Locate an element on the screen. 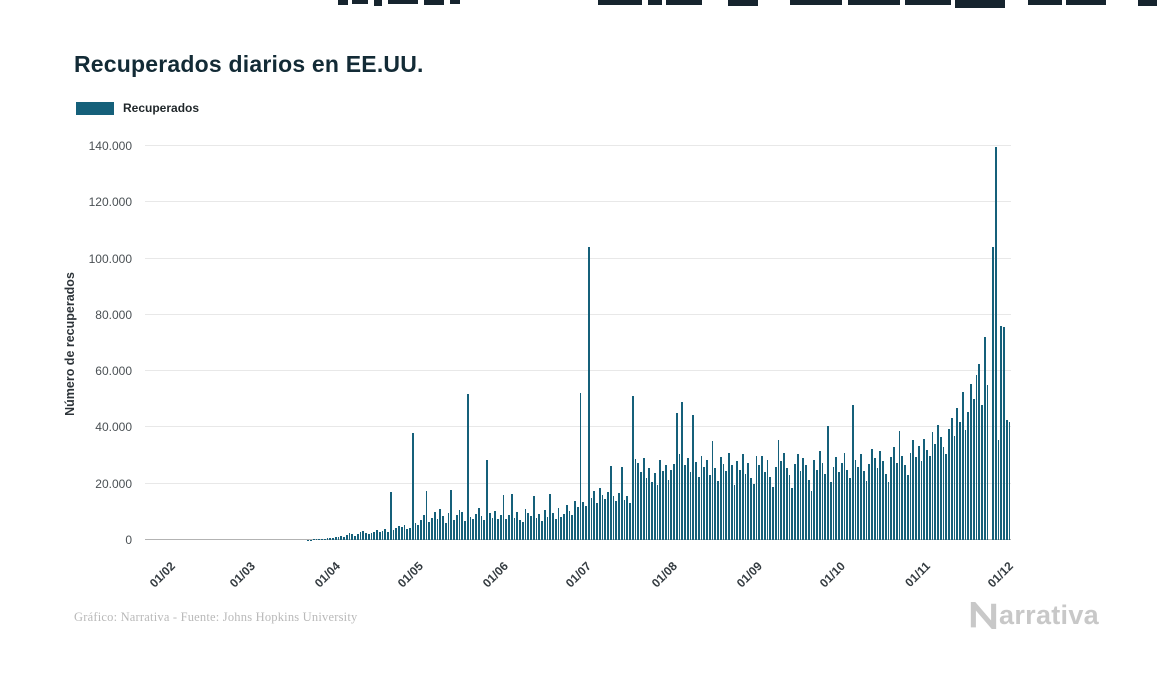 The image size is (1157, 674). x-tick-label: 01/06 is located at coordinates (496, 575).